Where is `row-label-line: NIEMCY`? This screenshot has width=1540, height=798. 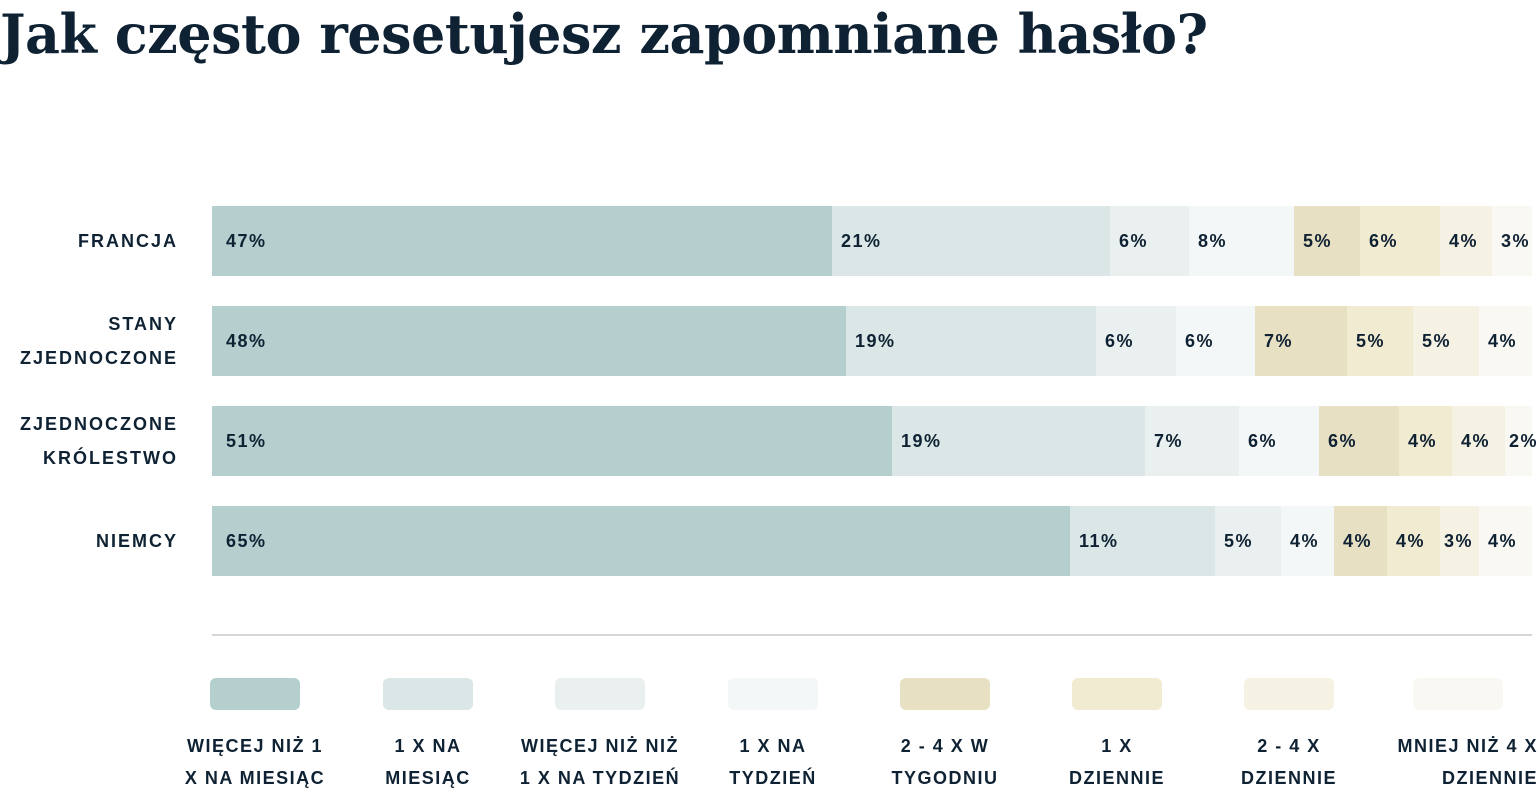
row-label-line: NIEMCY is located at coordinates (136, 541).